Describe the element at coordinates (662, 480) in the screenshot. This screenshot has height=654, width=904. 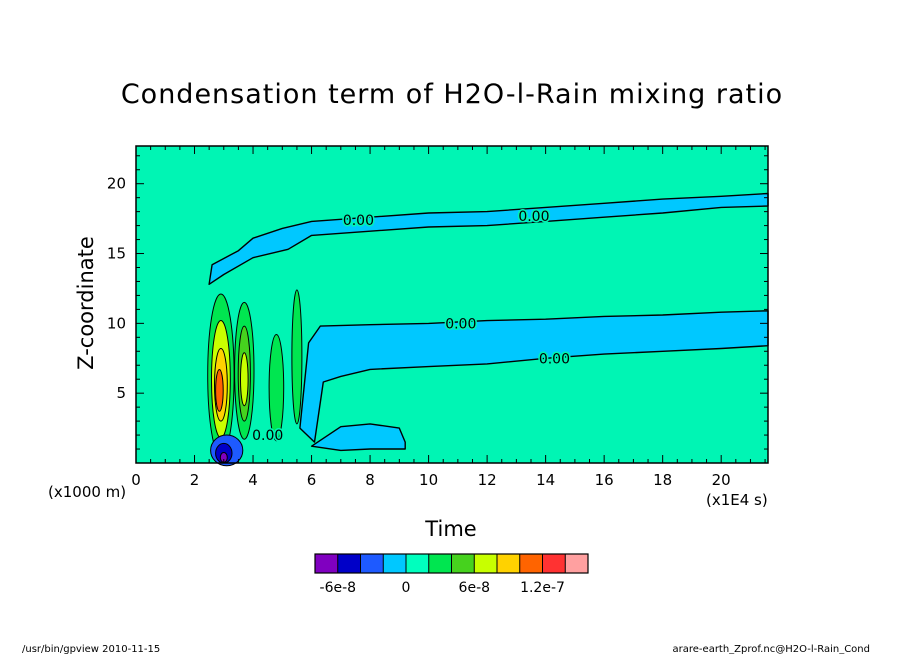
I see `x-tick-label: 18` at that location.